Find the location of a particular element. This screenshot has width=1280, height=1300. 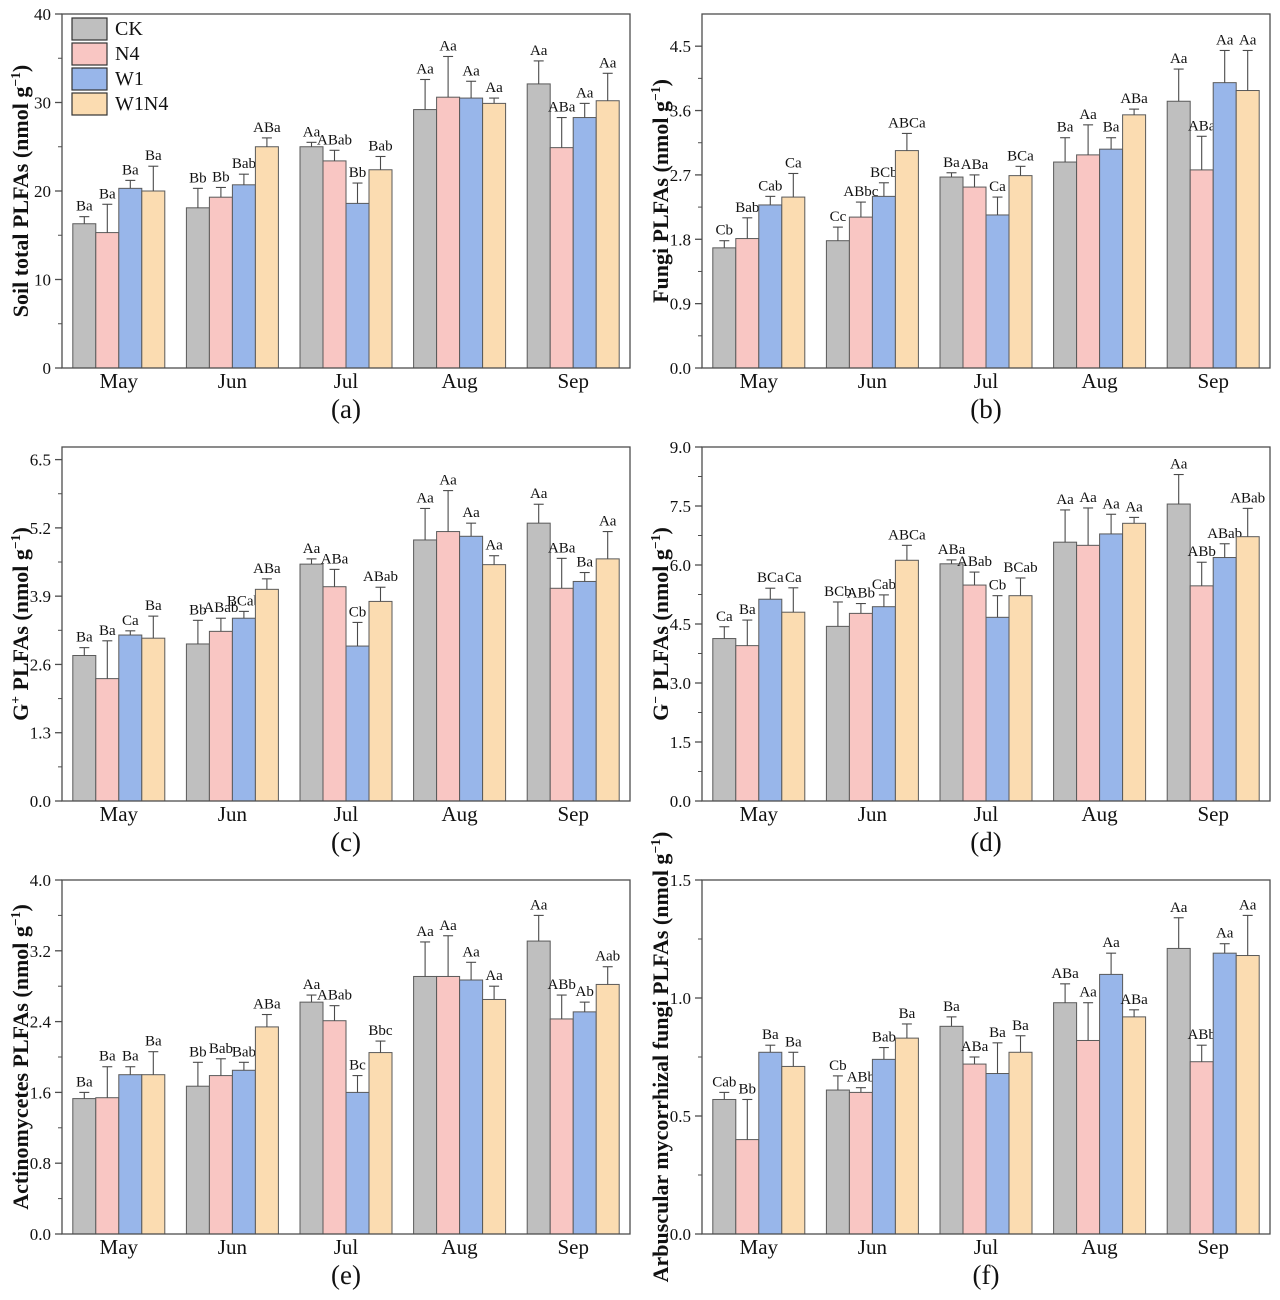

y-tick-label: 0.5 is located at coordinates (680, 1116).